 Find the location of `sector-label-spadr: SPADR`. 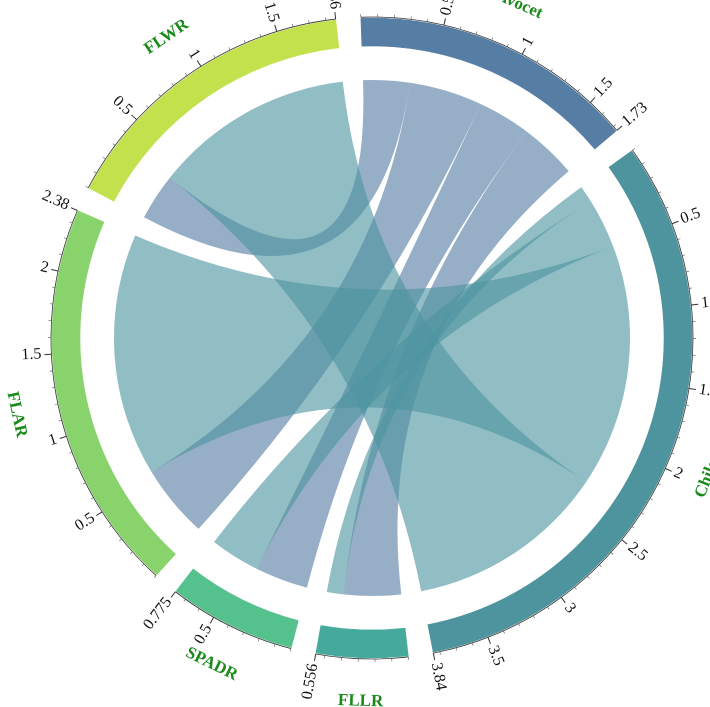

sector-label-spadr: SPADR is located at coordinates (212, 663).